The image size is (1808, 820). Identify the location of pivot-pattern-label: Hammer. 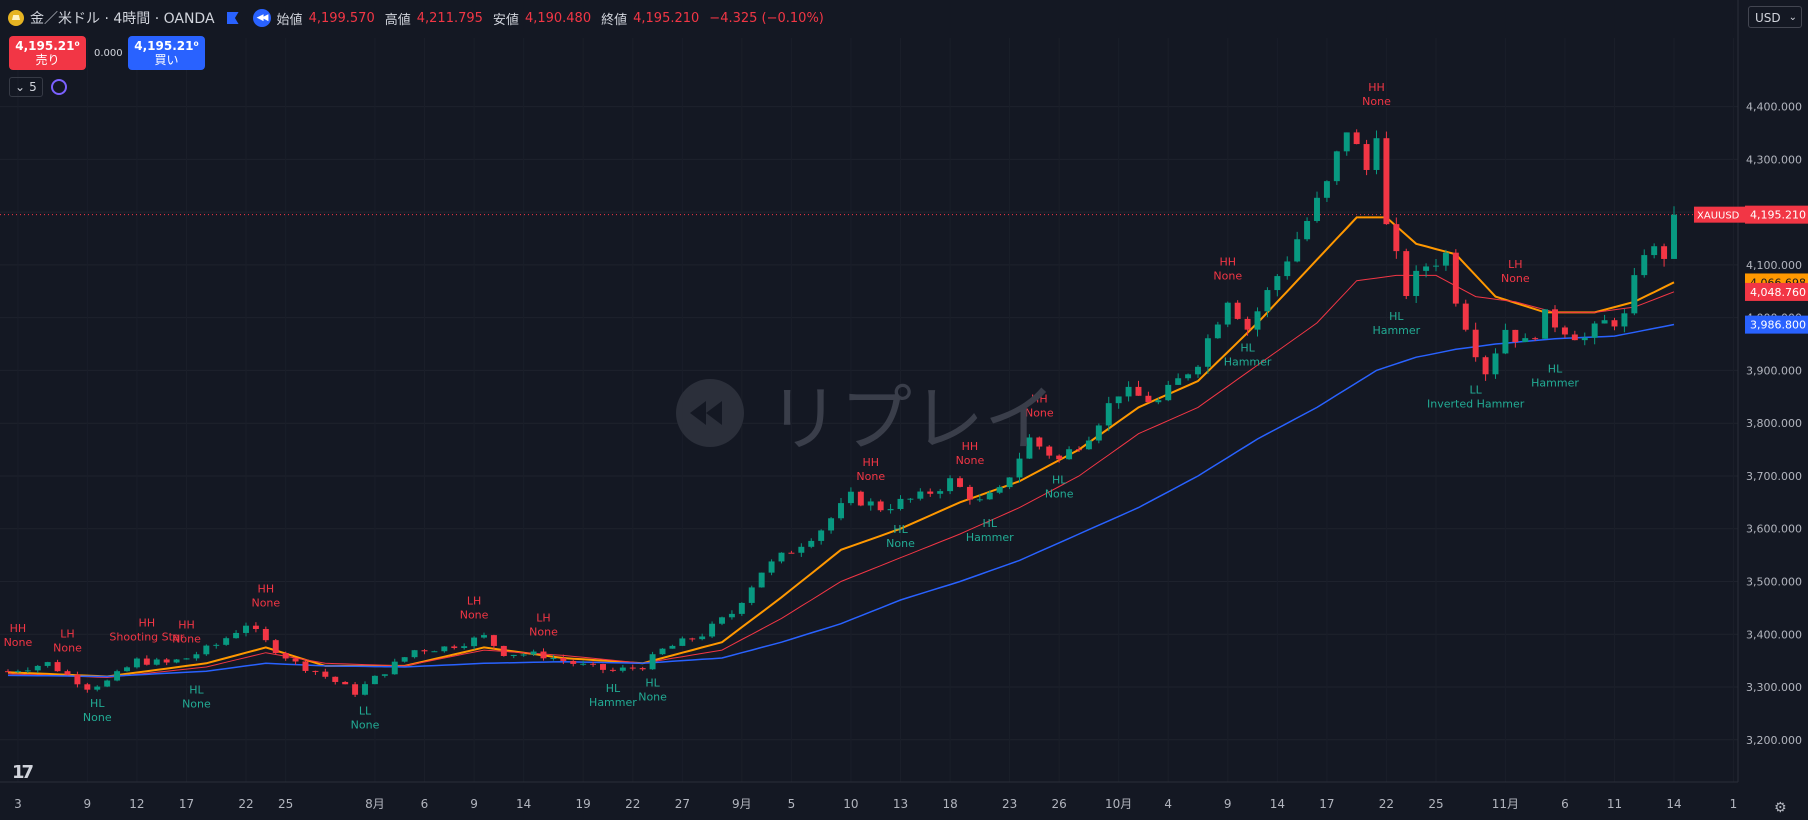
(1396, 330).